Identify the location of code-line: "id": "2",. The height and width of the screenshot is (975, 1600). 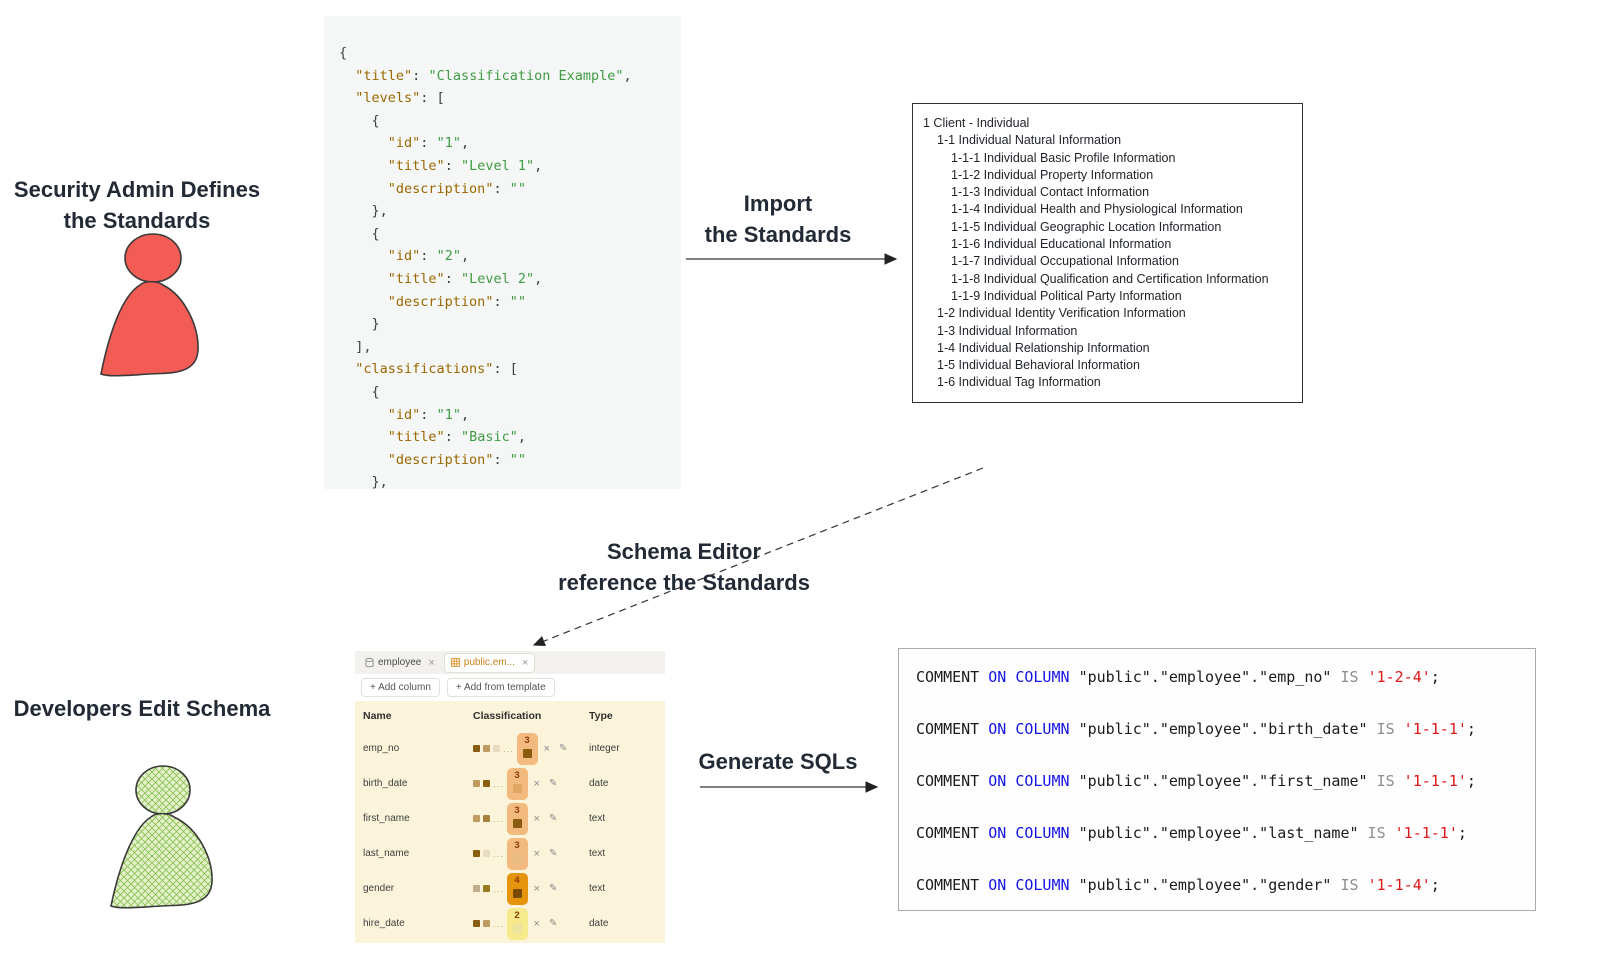
(428, 256).